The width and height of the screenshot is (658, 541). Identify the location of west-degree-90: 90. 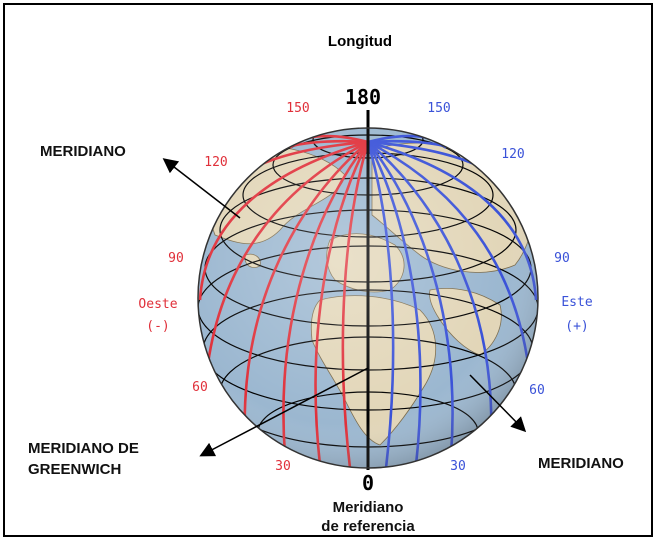
(176, 258).